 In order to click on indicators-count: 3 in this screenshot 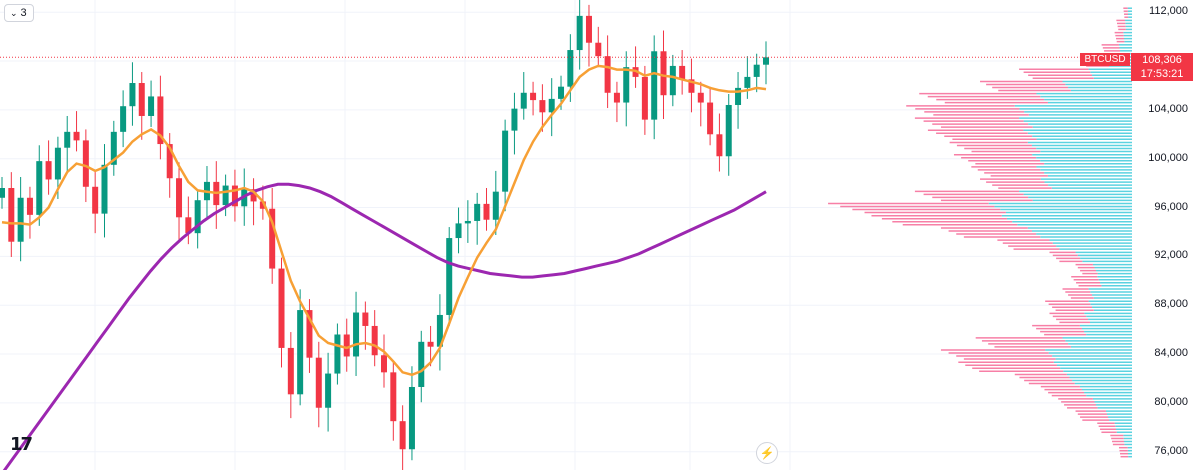, I will do `click(23, 13)`.